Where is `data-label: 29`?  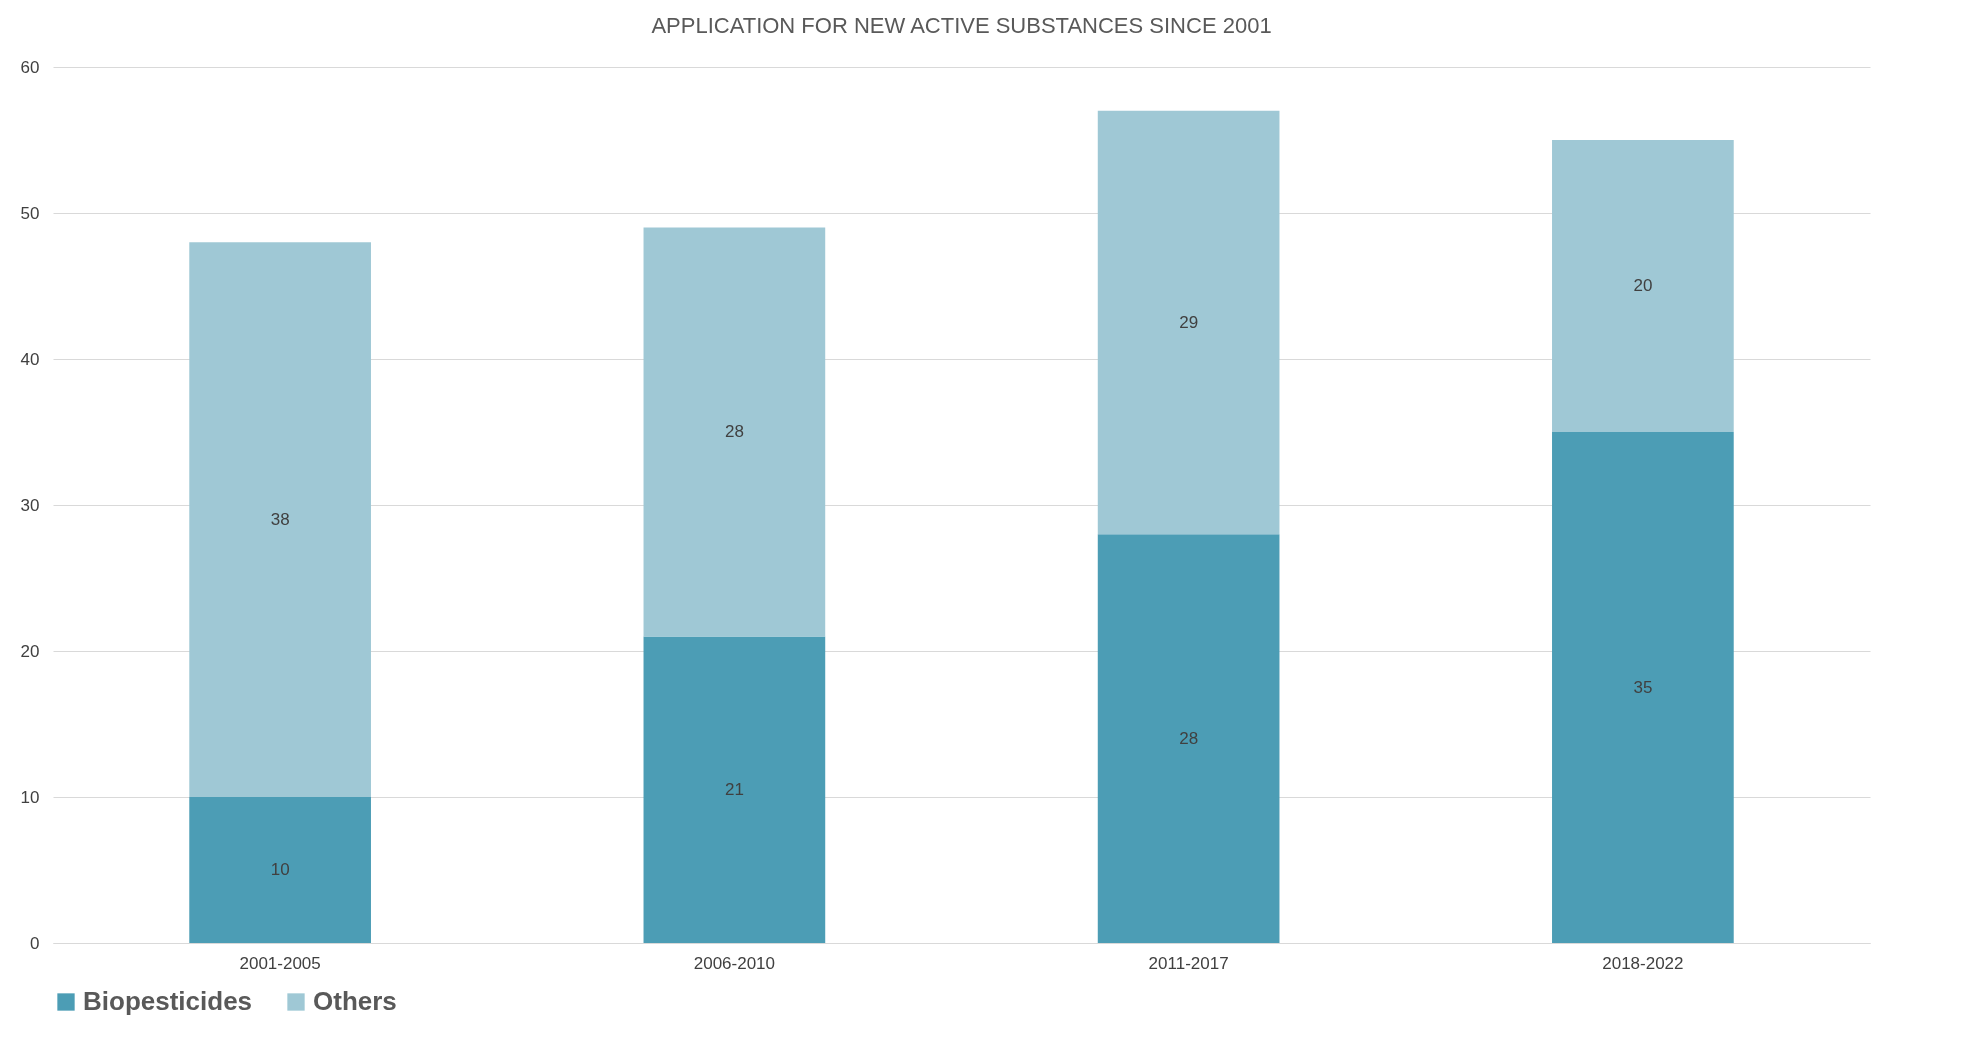
data-label: 29 is located at coordinates (1189, 322).